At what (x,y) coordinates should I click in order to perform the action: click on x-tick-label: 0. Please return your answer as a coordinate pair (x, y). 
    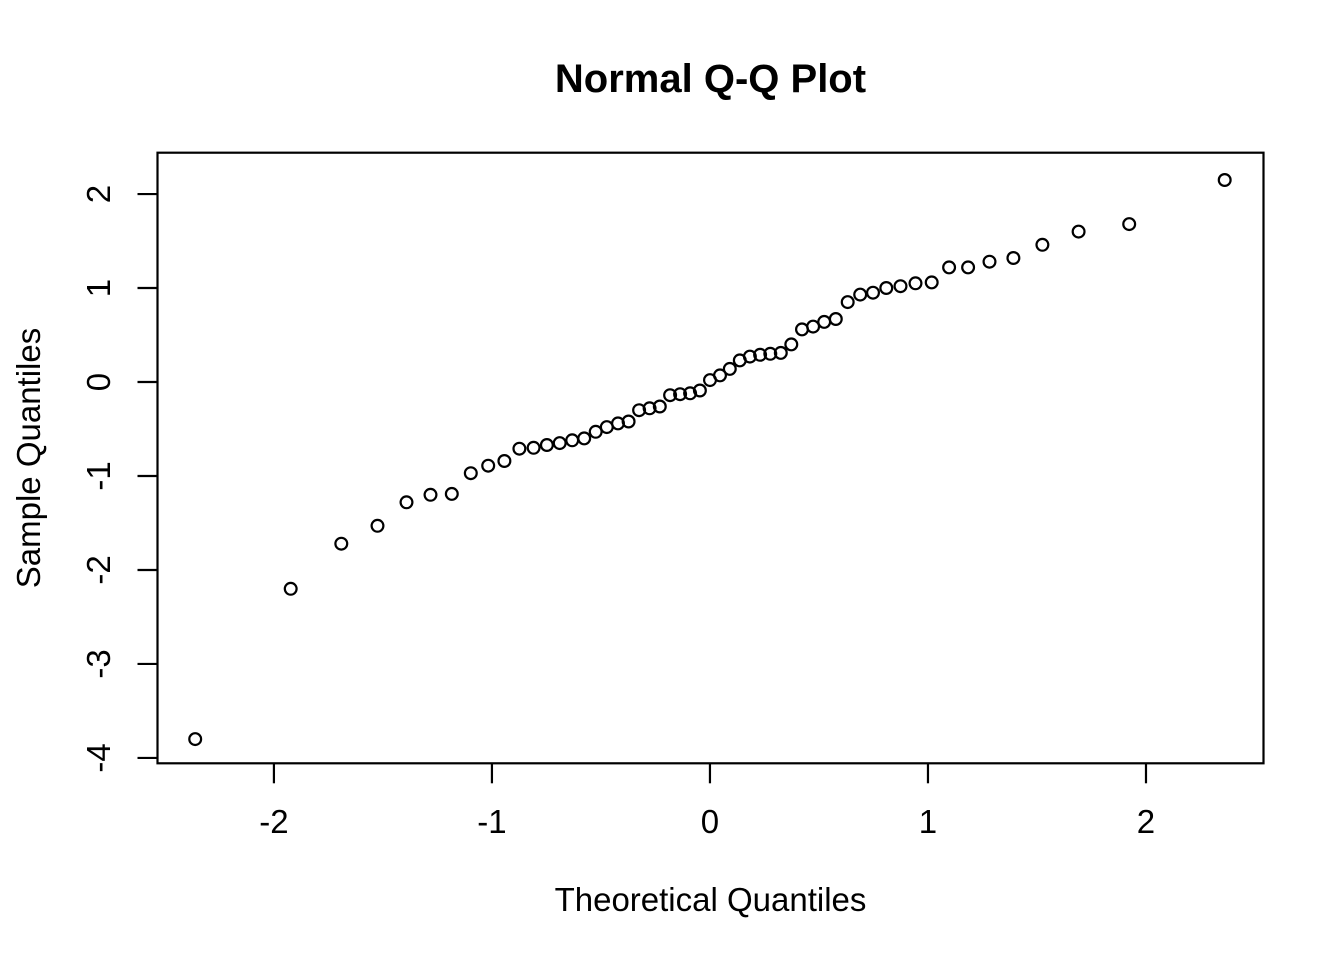
    Looking at the image, I should click on (710, 821).